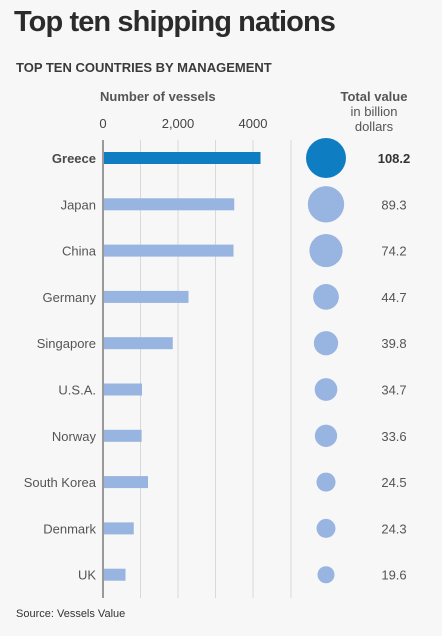 The width and height of the screenshot is (442, 636). I want to click on category-label: Greece, so click(74, 158).